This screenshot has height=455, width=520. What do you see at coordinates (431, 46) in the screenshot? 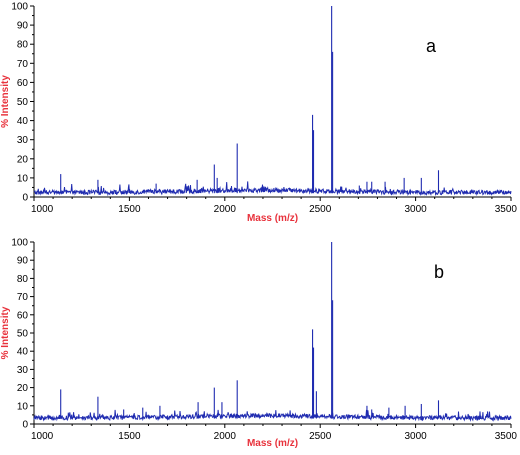
I see `panel-label: a` at bounding box center [431, 46].